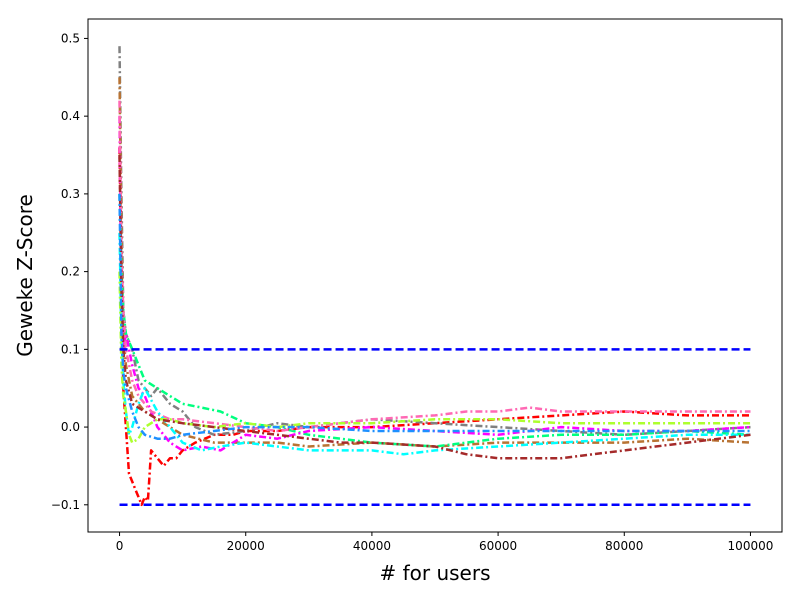  What do you see at coordinates (372, 546) in the screenshot?
I see `x-tick-label: 40000` at bounding box center [372, 546].